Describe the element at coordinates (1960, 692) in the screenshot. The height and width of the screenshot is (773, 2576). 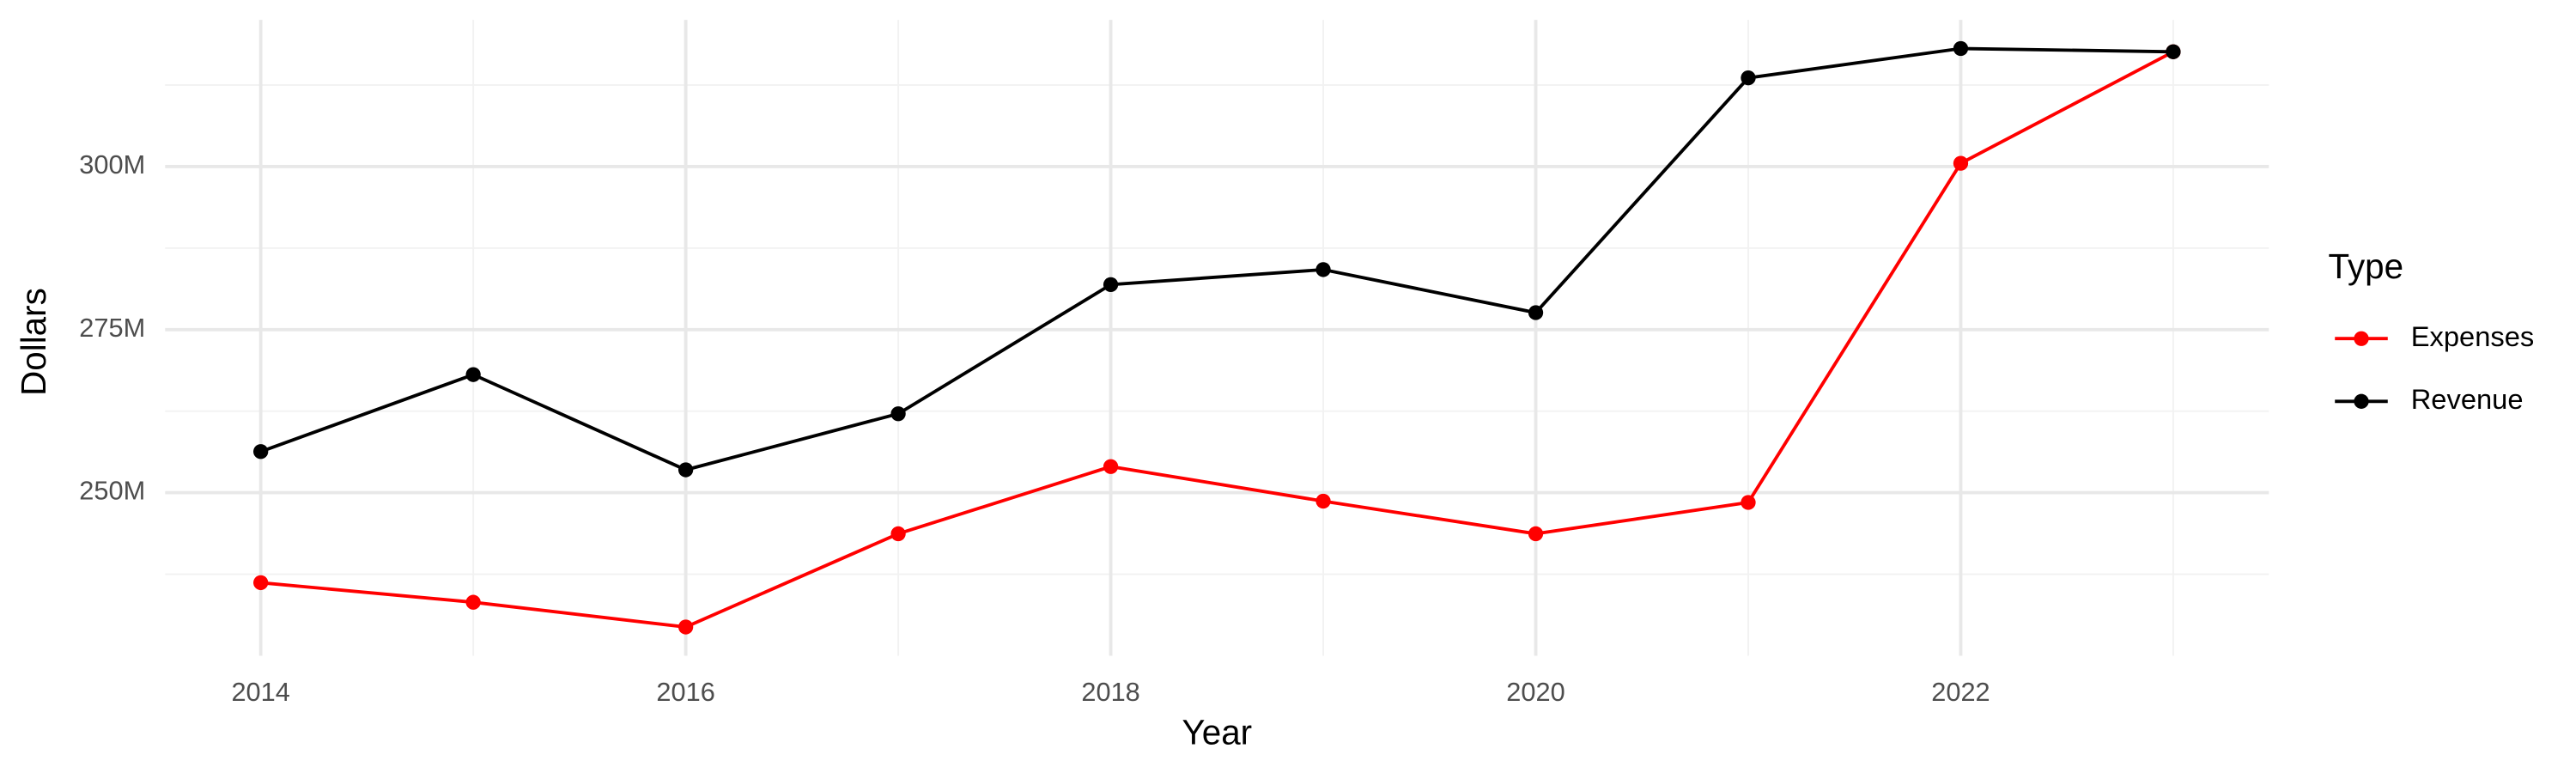
I see `x-tick-label: 2022` at that location.